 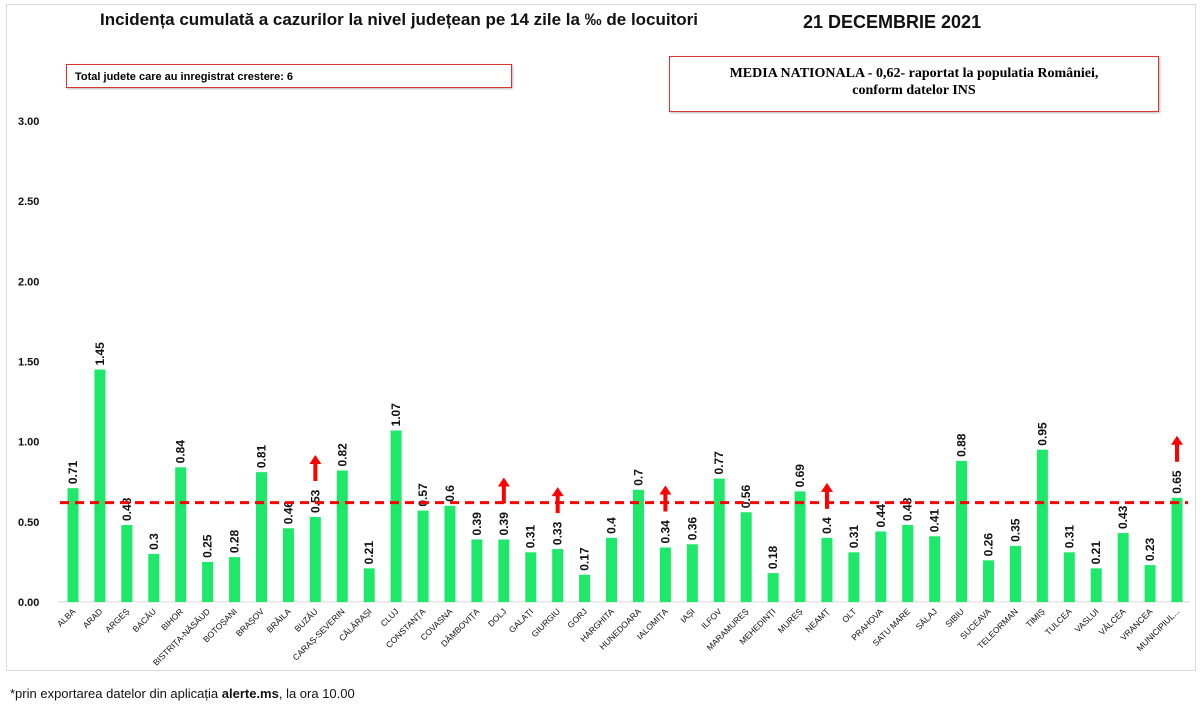 What do you see at coordinates (719, 463) in the screenshot?
I see `value-label: 0.77` at bounding box center [719, 463].